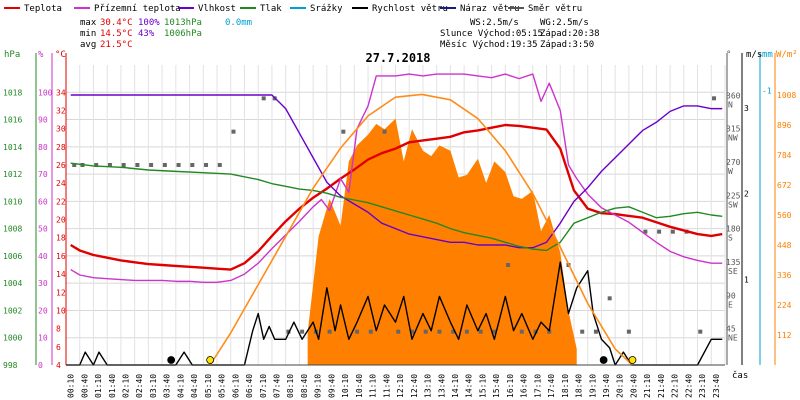  I want to click on wind-gust-info: WG:2.5m/s, so click(564, 23).